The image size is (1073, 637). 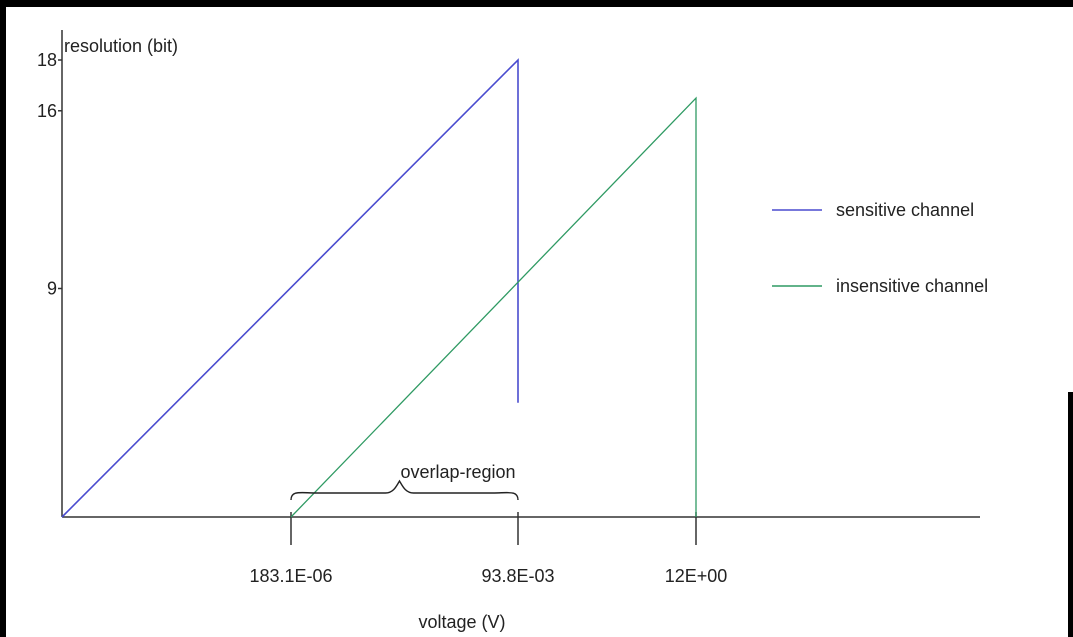 I want to click on annotation-layer: overlap-region, so click(x=404, y=481).